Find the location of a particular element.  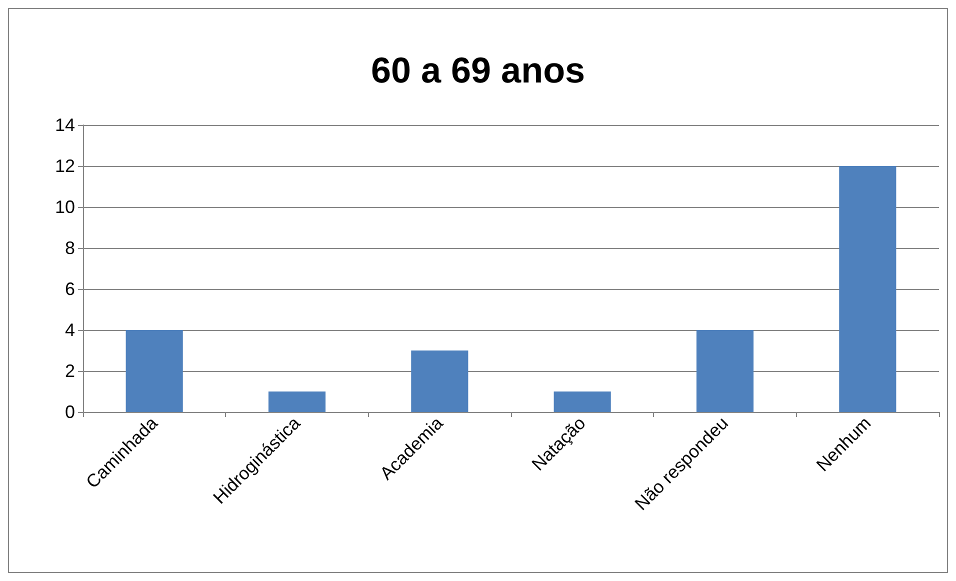

y-tick-label: 2 is located at coordinates (69, 371).